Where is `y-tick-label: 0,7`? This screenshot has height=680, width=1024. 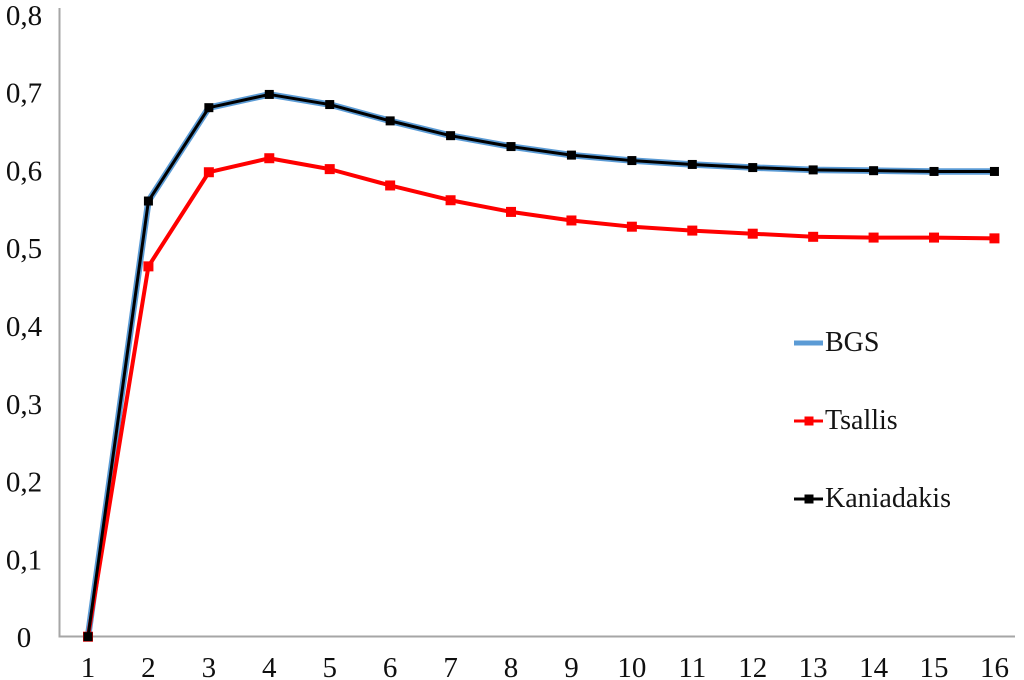 y-tick-label: 0,7 is located at coordinates (24, 94).